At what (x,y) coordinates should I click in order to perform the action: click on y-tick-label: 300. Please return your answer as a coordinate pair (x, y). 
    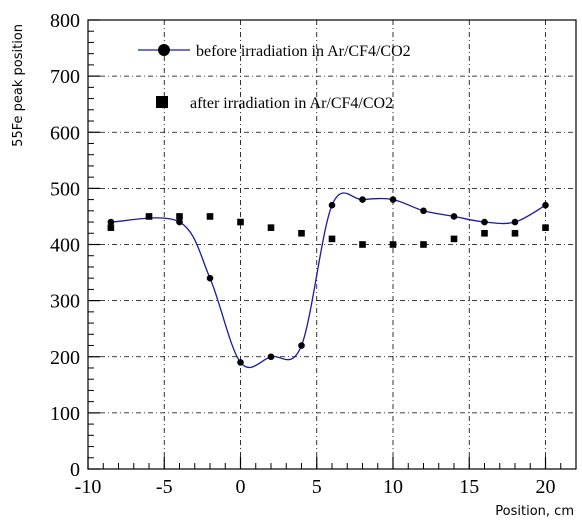
    Looking at the image, I should click on (65, 302).